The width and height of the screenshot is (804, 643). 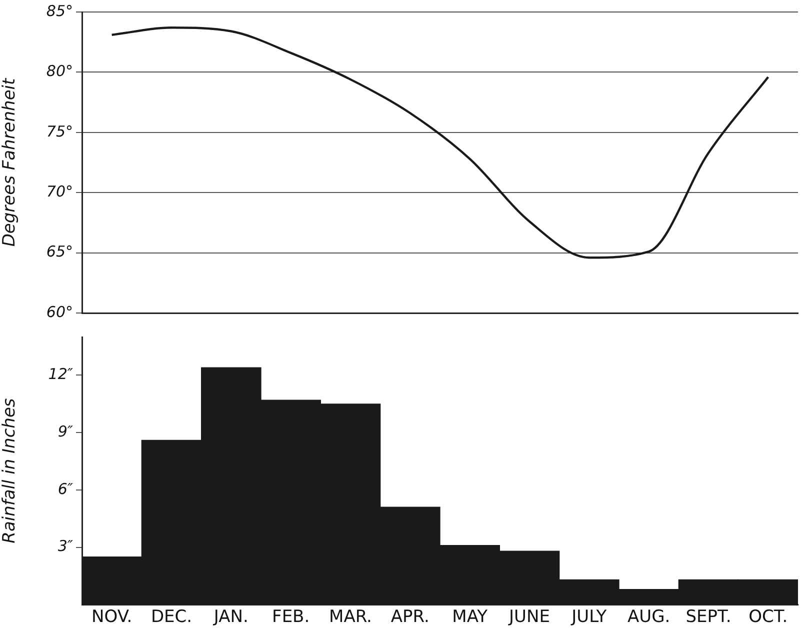 What do you see at coordinates (66, 489) in the screenshot?
I see `y-tick-label: 6″` at bounding box center [66, 489].